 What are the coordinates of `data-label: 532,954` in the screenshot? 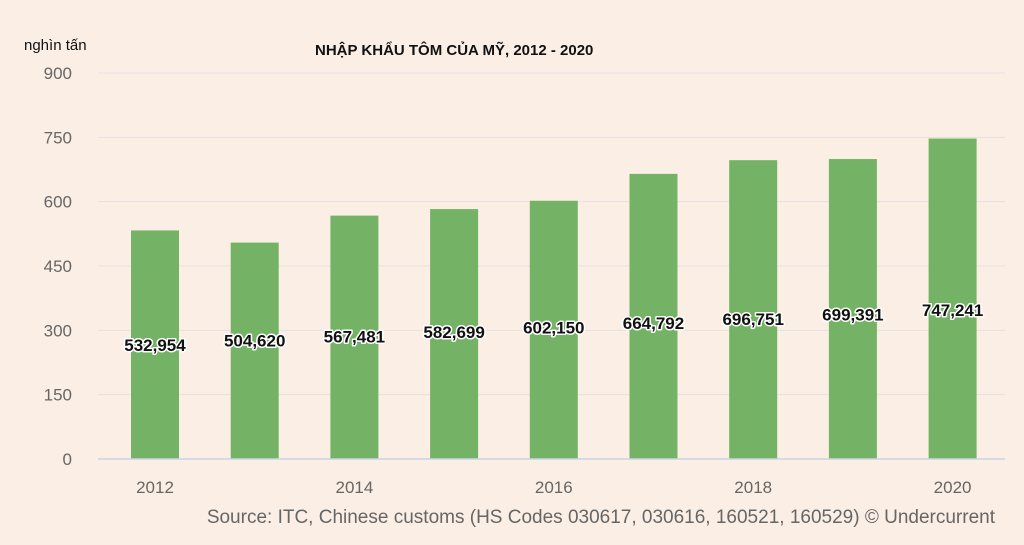 It's located at (155, 345).